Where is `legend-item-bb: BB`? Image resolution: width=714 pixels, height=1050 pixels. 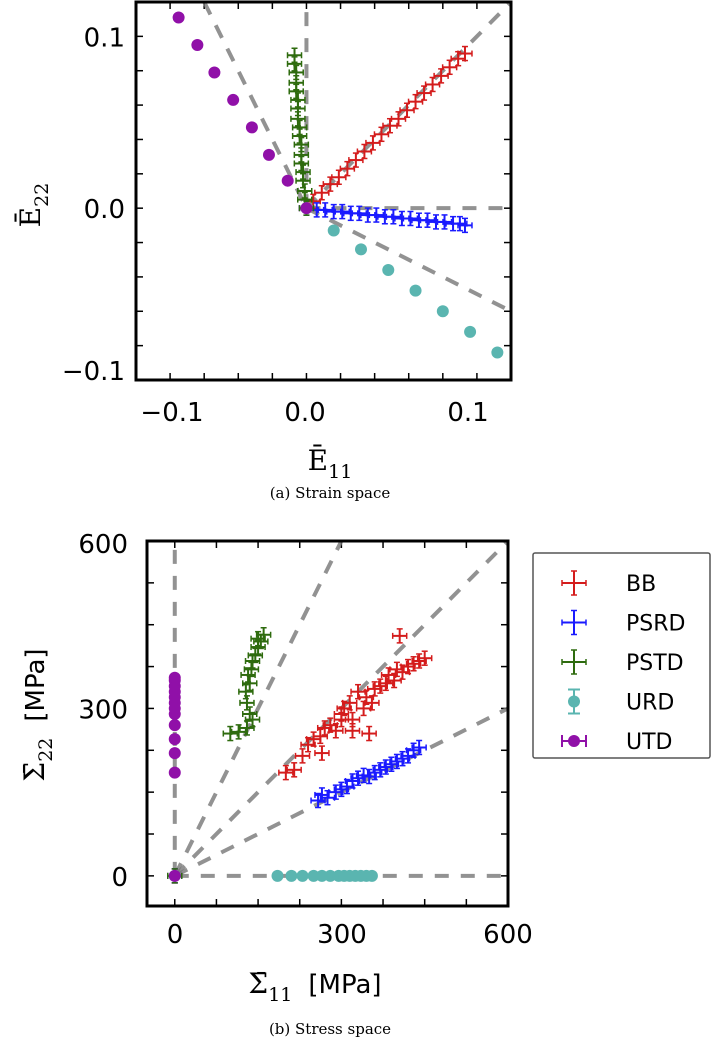 legend-item-bb: BB is located at coordinates (608, 583).